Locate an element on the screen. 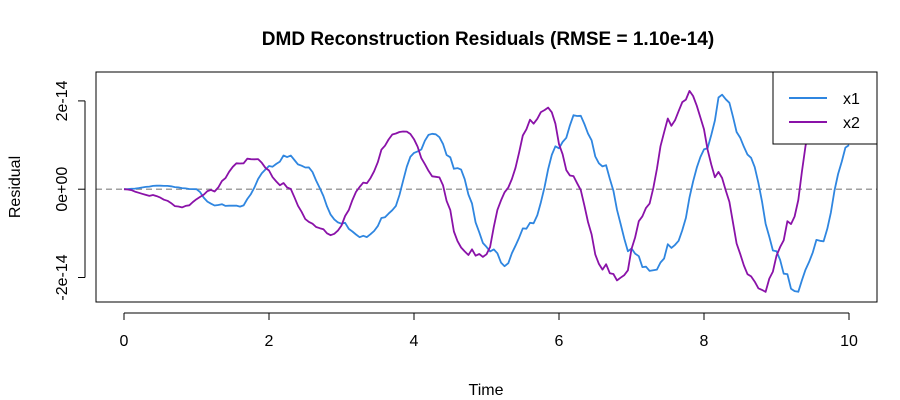 This screenshot has height=400, width=900. x-axis-label: Time is located at coordinates (486, 390).